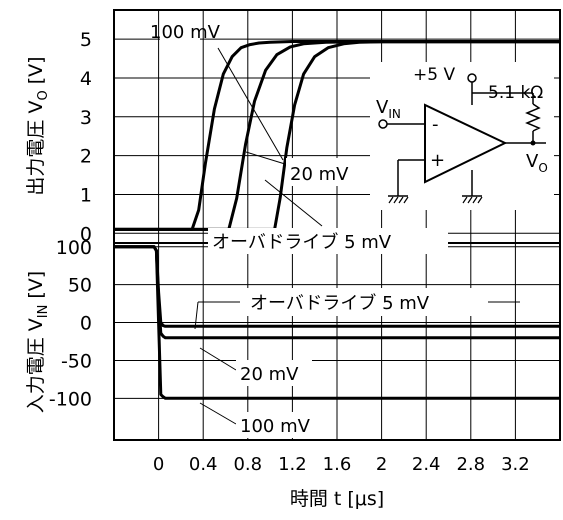 The height and width of the screenshot is (520, 563). I want to click on xtick-label-6: 2.4, so click(426, 464).